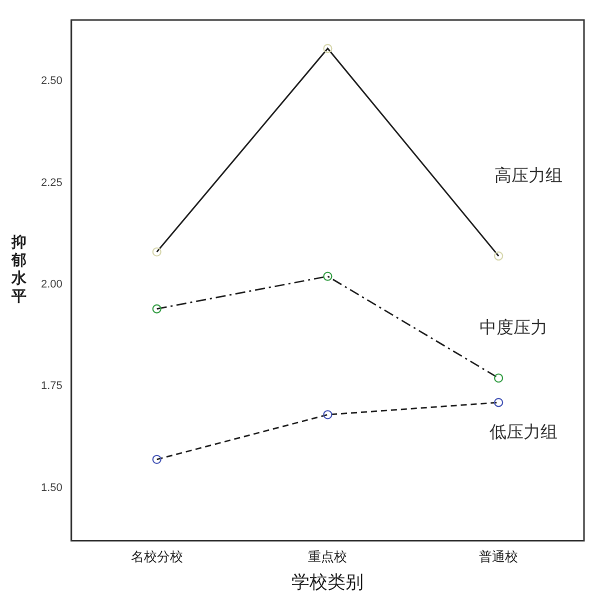 The image size is (600, 607). Describe the element at coordinates (51, 284) in the screenshot. I see `y-tick-label: 2.00` at that location.